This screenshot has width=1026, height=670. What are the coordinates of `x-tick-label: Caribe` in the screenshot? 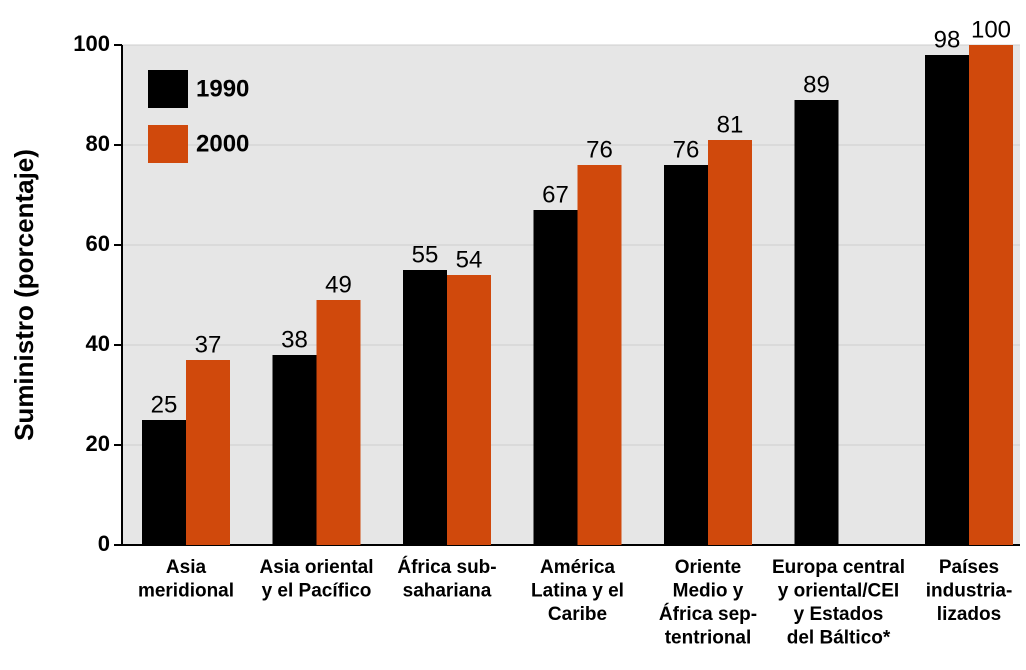 It's located at (577, 614).